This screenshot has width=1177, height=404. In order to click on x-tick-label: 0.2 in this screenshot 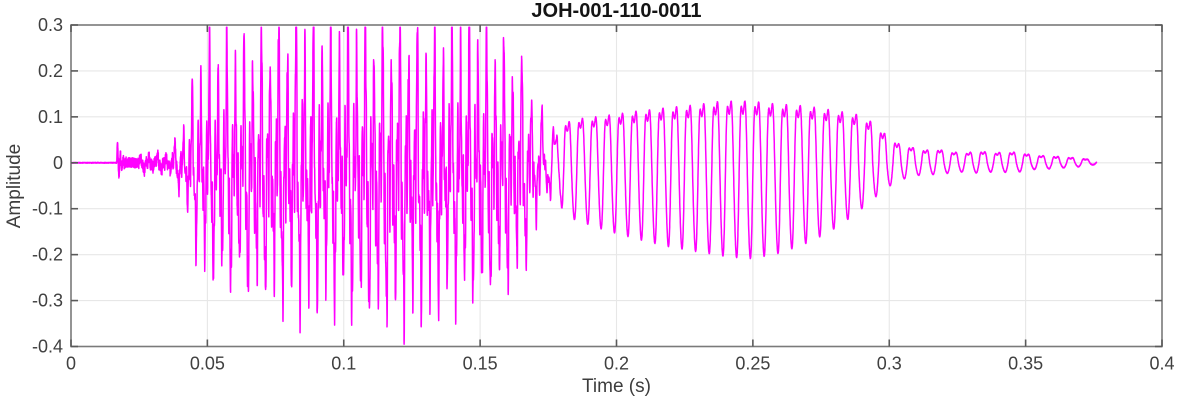, I will do `click(616, 364)`.